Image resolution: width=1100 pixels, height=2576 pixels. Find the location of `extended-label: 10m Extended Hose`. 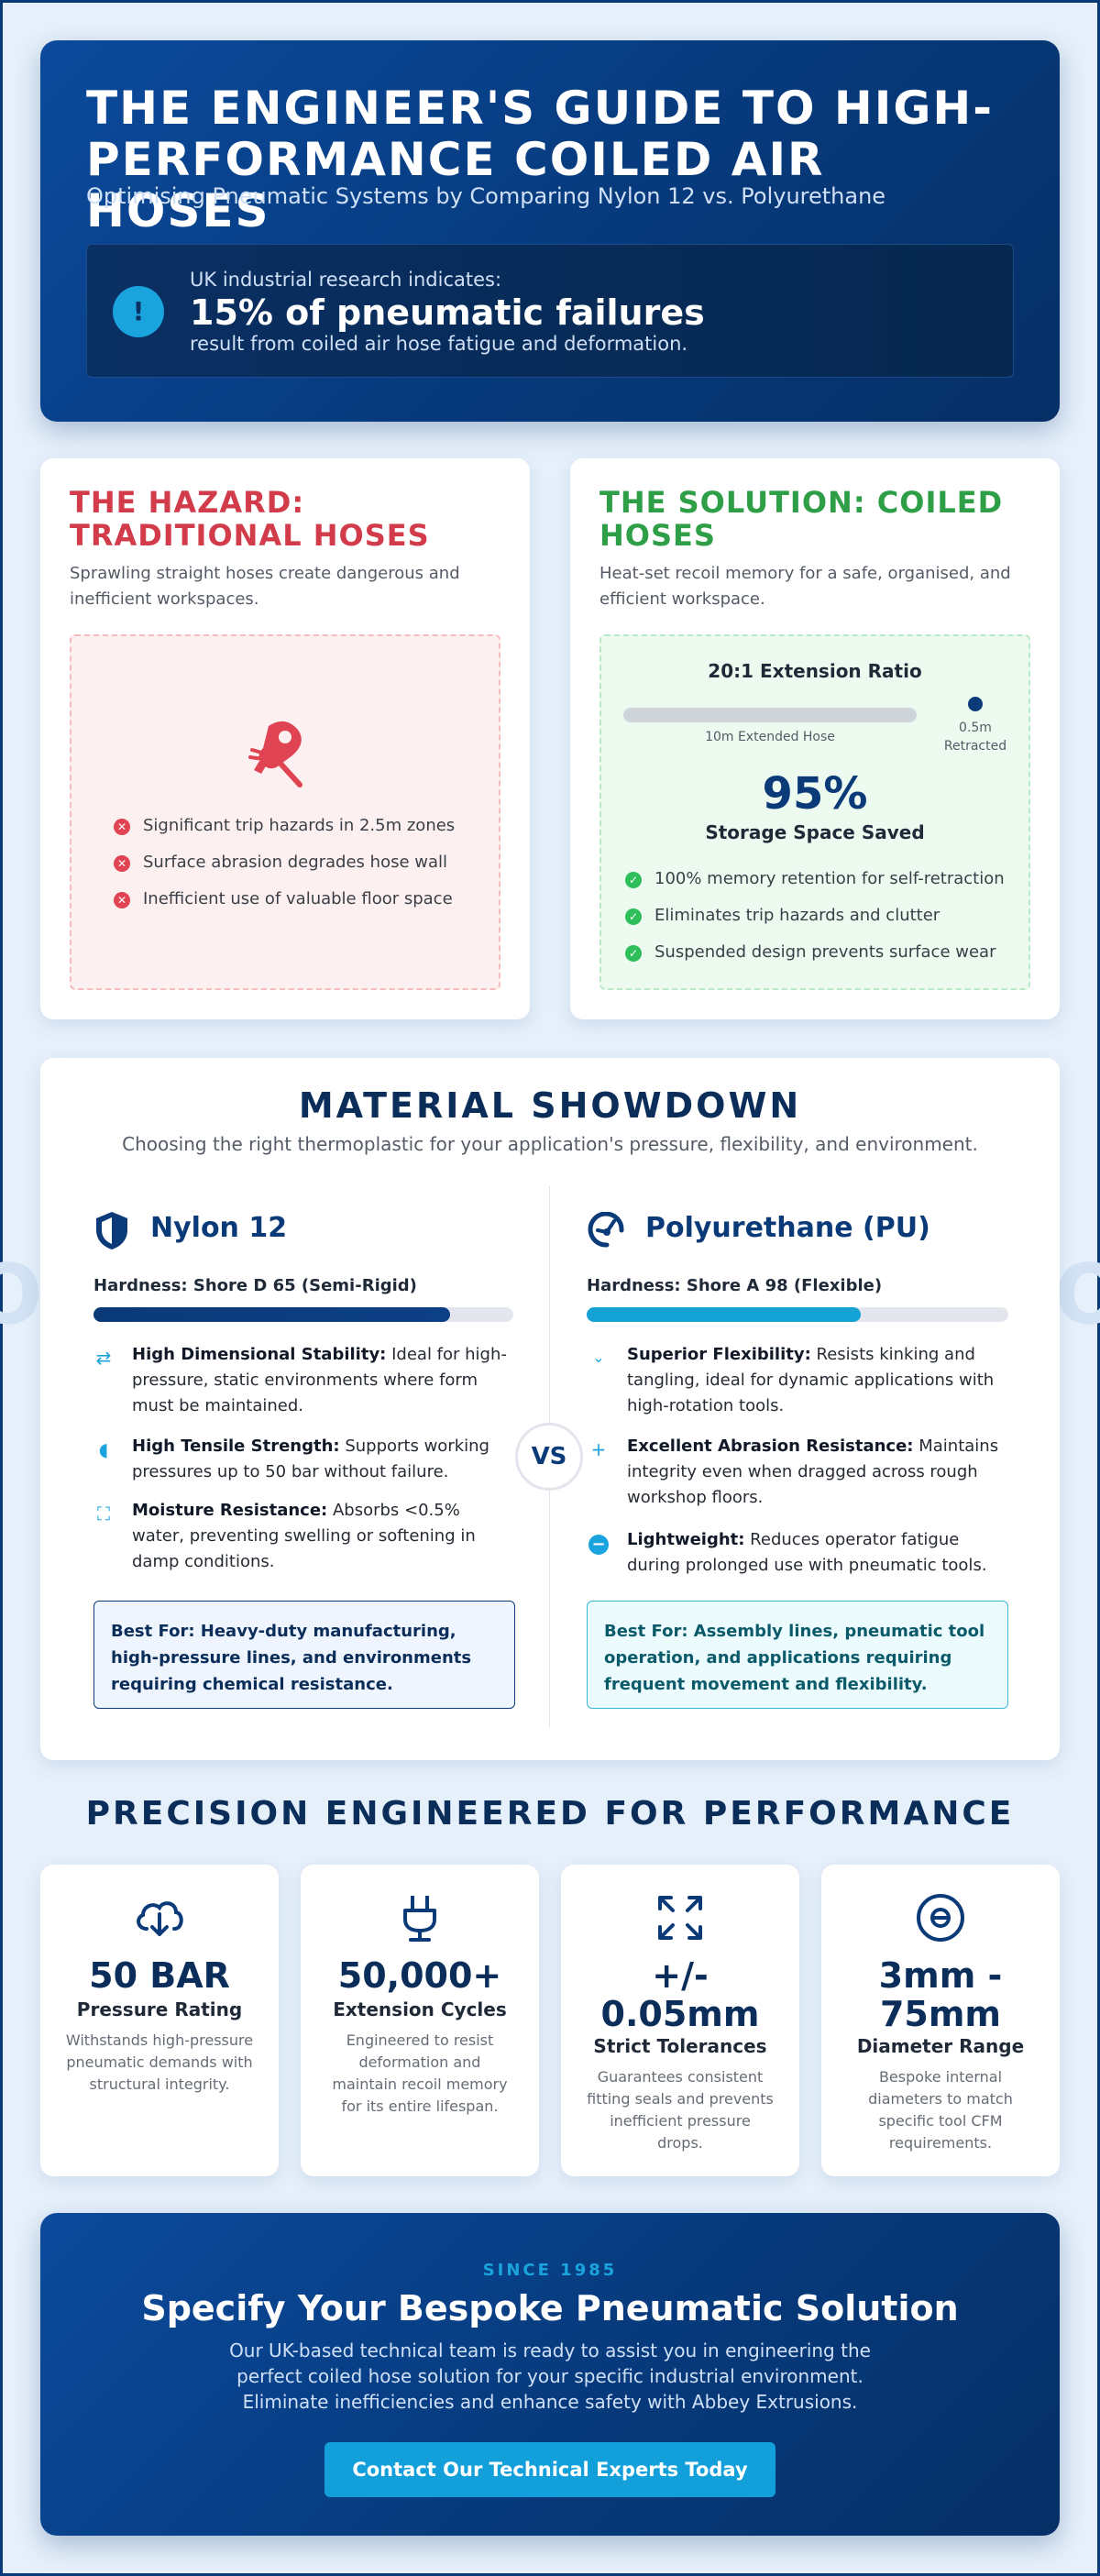

extended-label: 10m Extended Hose is located at coordinates (770, 737).